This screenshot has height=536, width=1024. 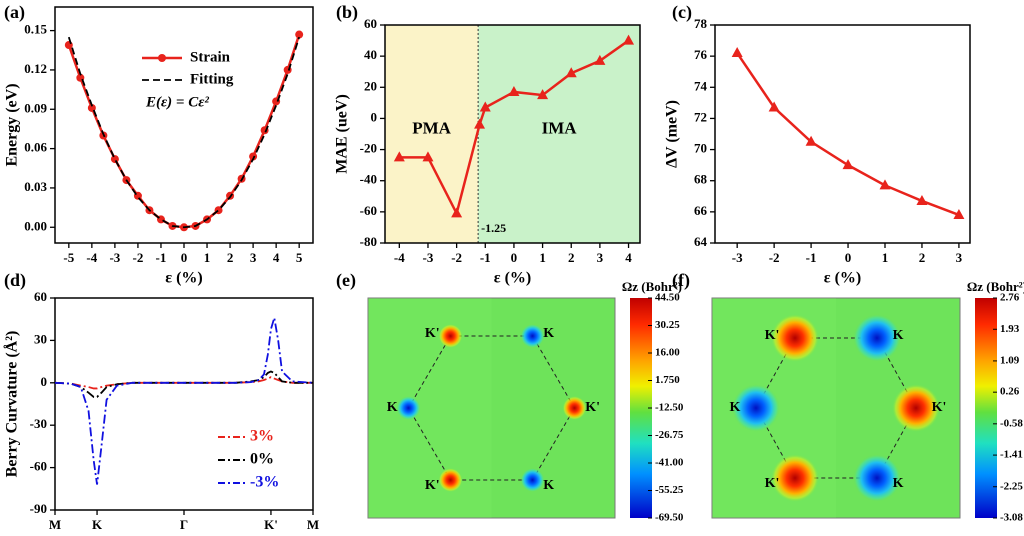 I want to click on annotation: E(ε) = Cε², so click(x=177, y=102).